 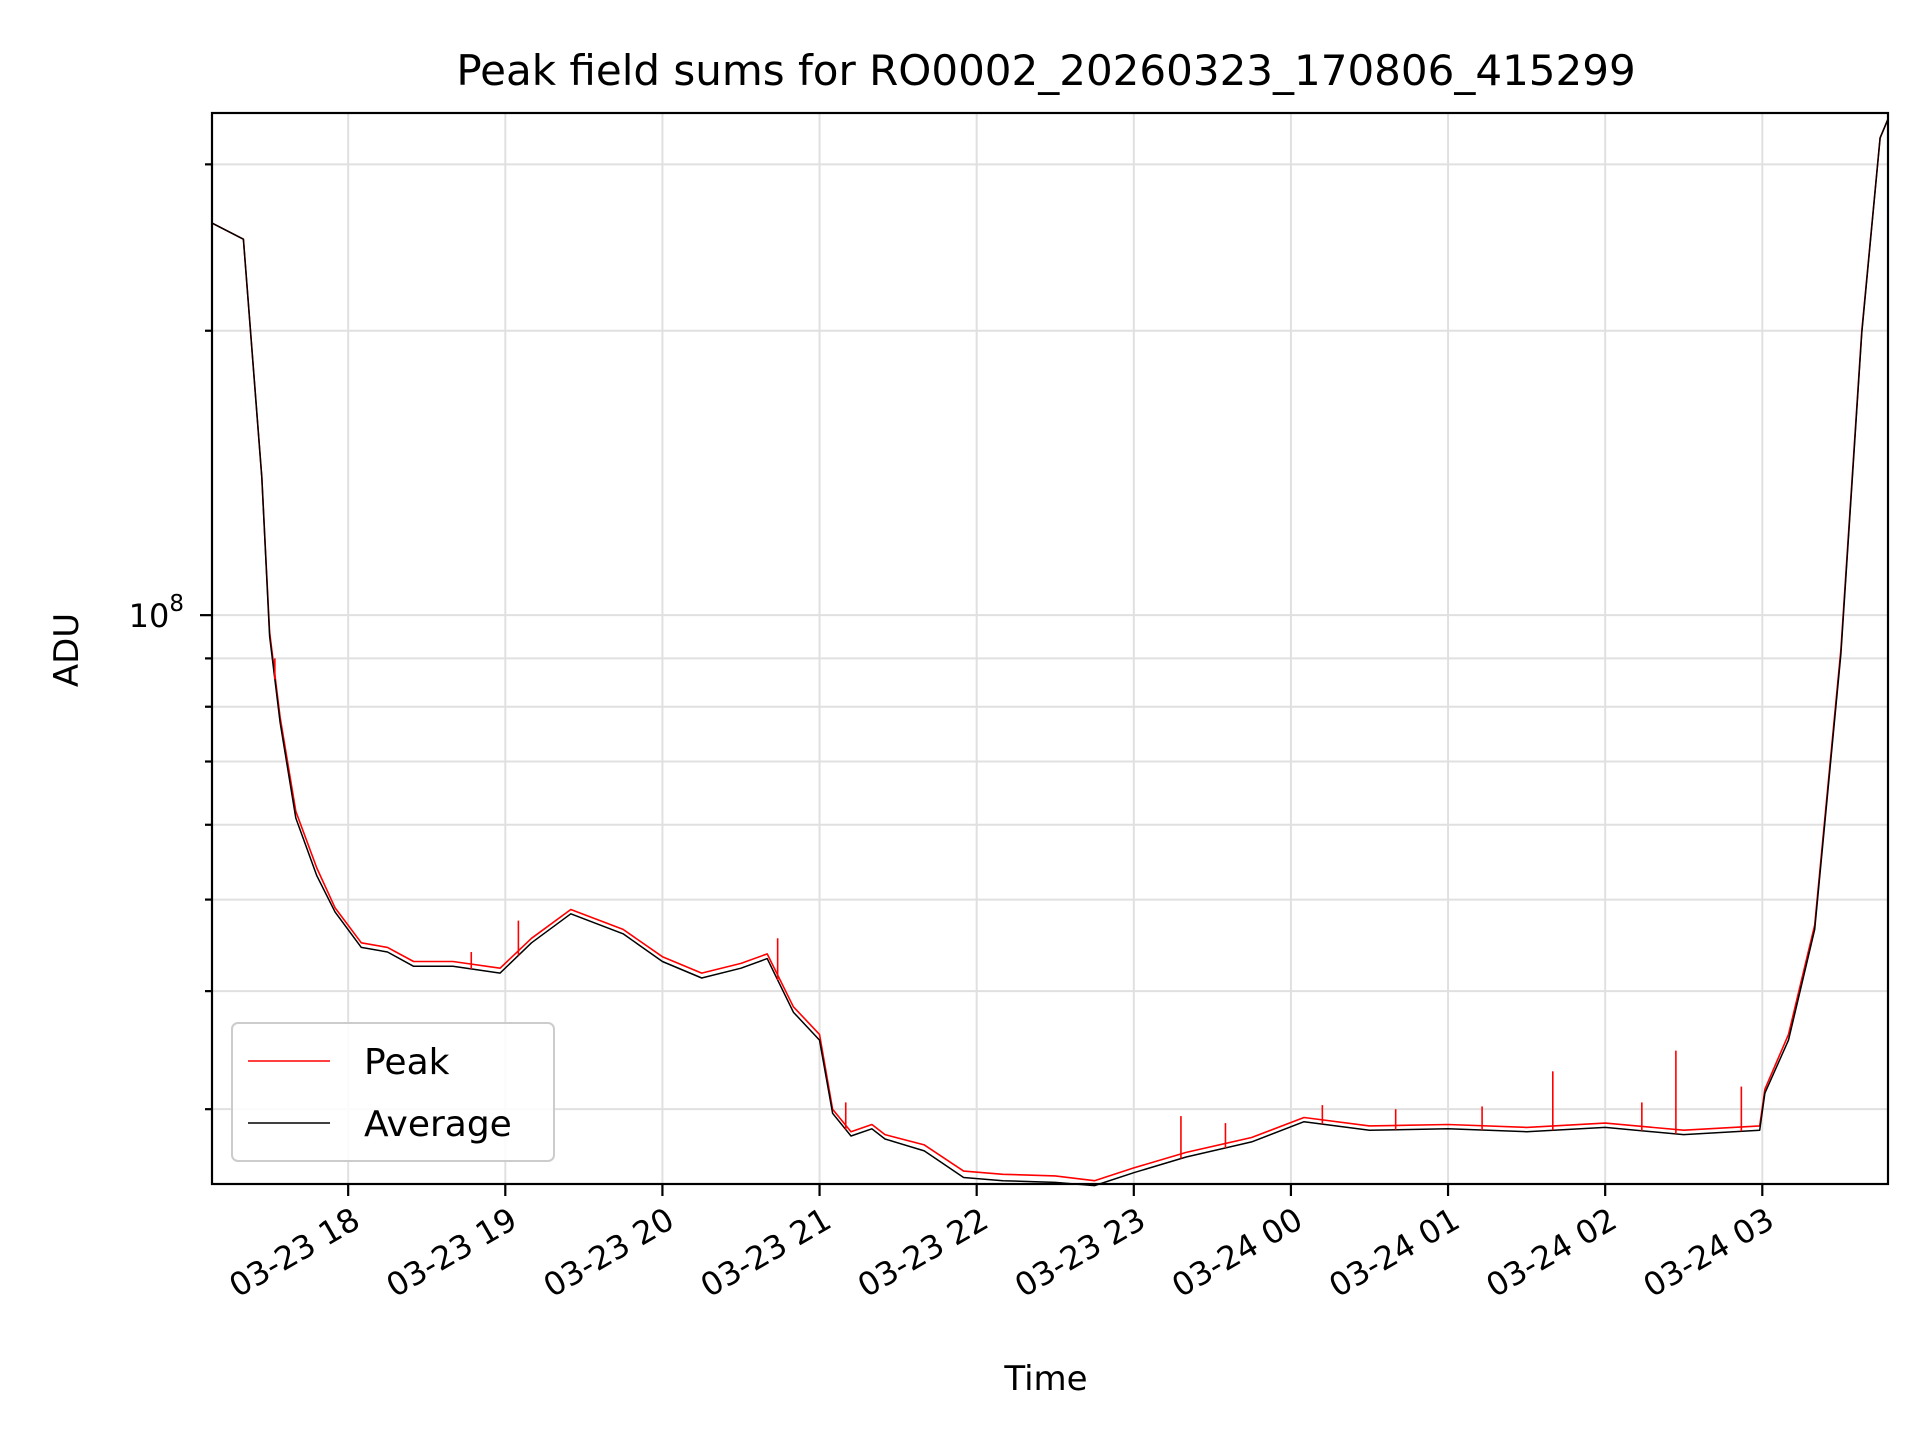 I want to click on y-axis-label: ADU, so click(x=67, y=650).